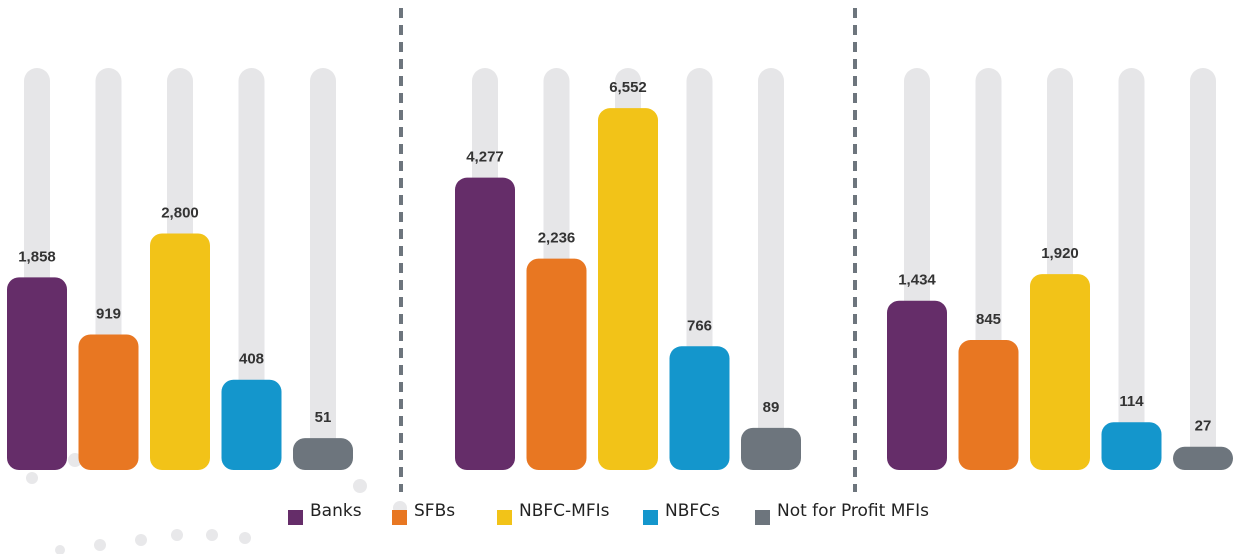 This screenshot has height=554, width=1234. I want to click on value-label: 845, so click(988, 319).